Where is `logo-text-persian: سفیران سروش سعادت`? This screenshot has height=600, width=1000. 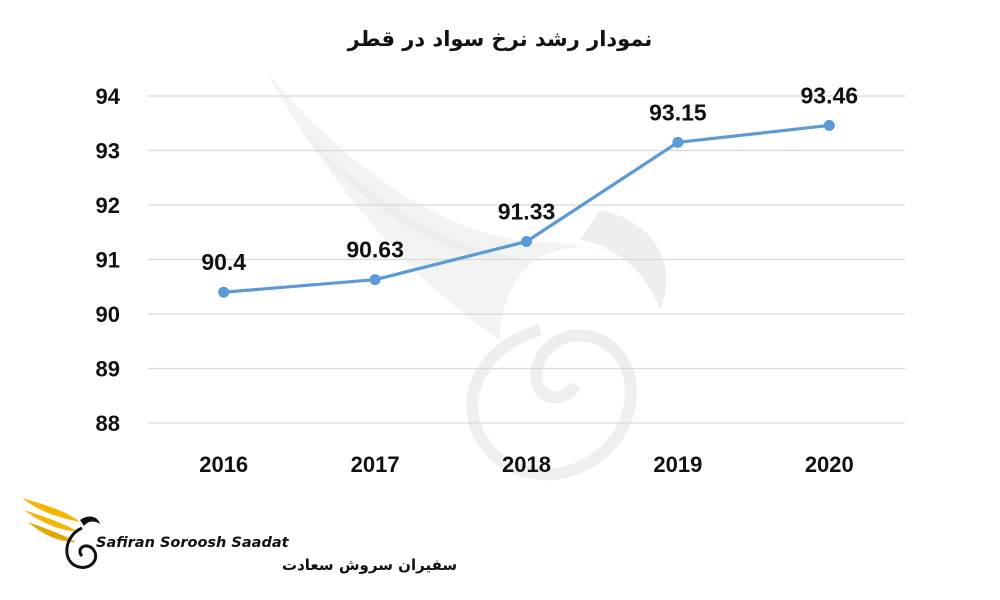 logo-text-persian: سفیران سروش سعادت is located at coordinates (369, 565).